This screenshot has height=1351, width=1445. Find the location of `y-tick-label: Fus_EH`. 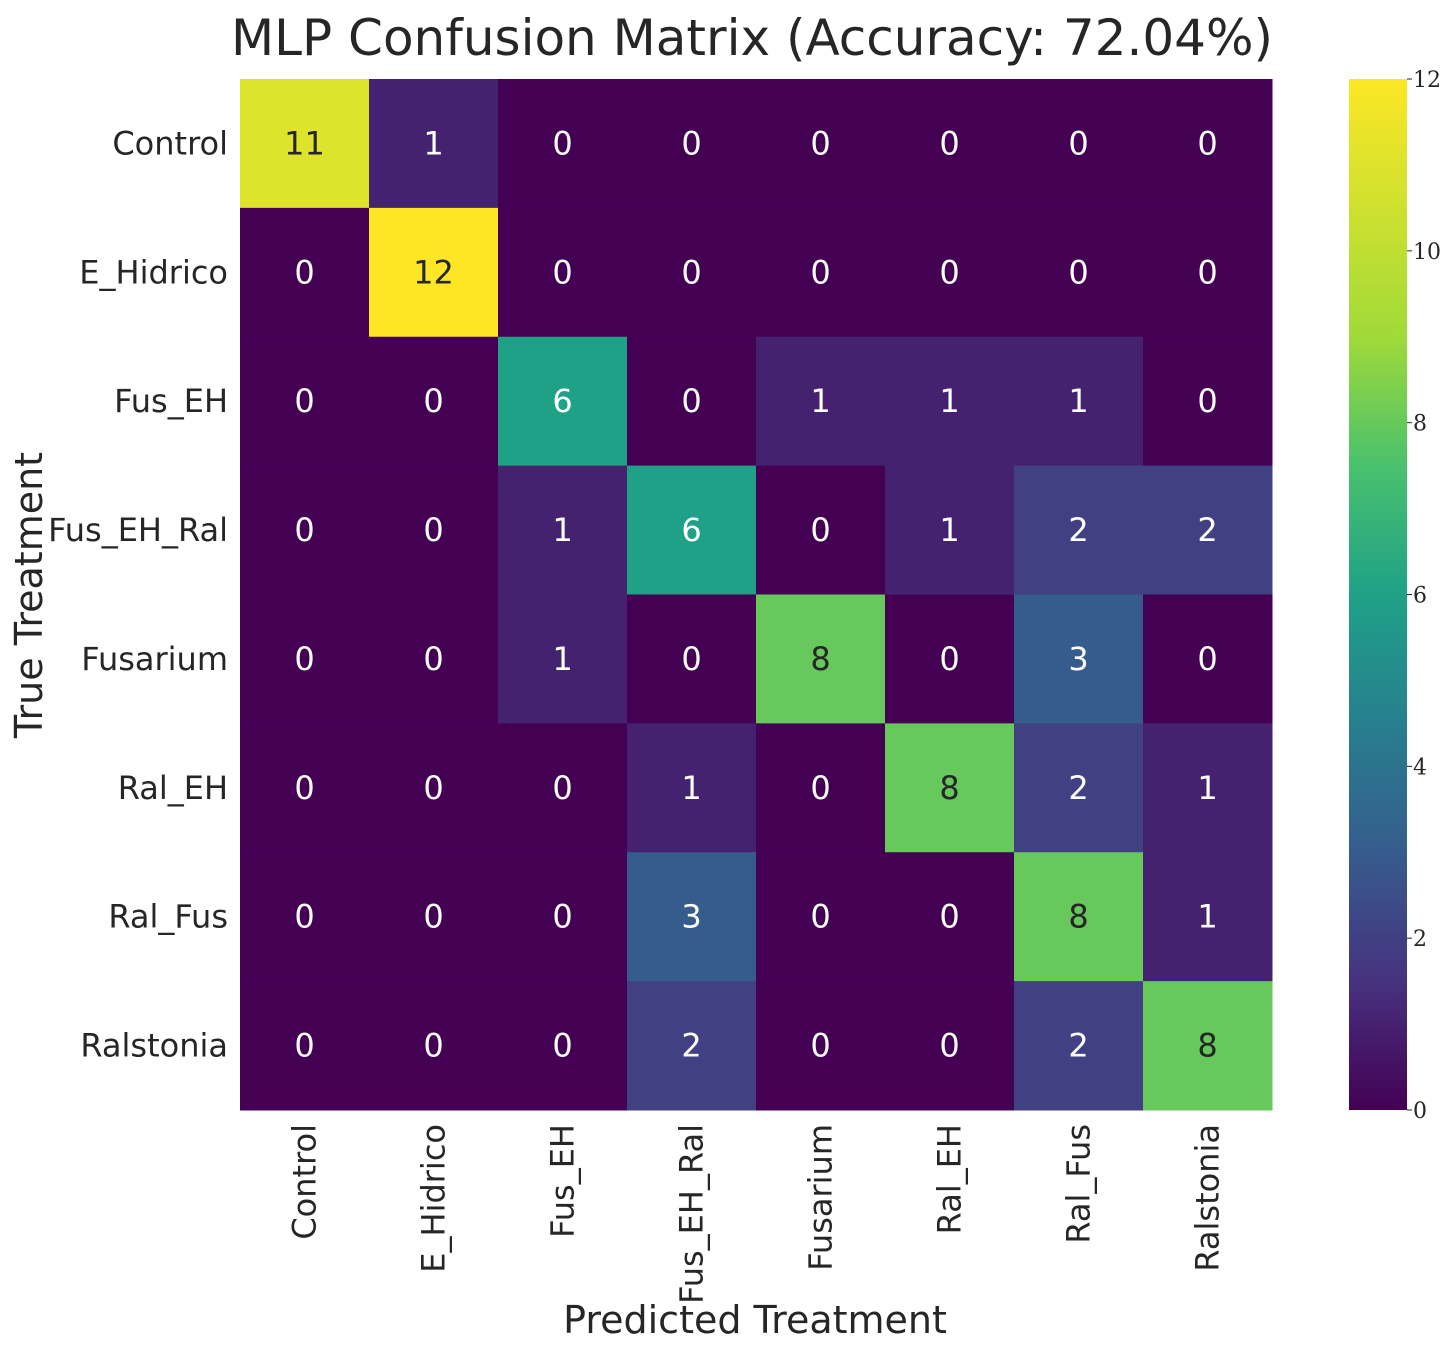

y-tick-label: Fus_EH is located at coordinates (171, 401).